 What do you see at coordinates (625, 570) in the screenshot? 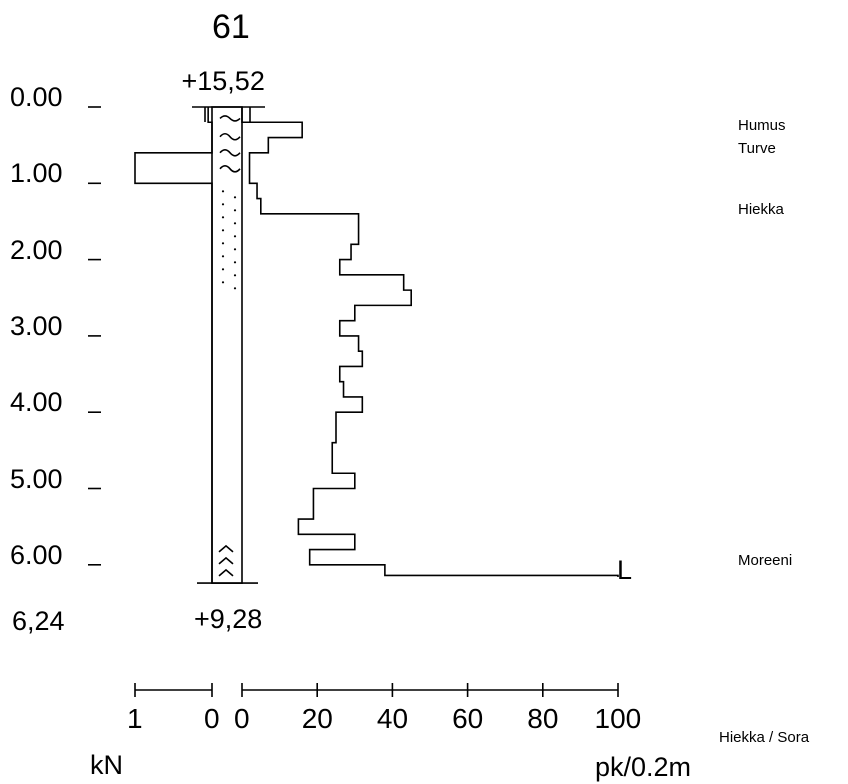
I see `end-marker: L` at bounding box center [625, 570].